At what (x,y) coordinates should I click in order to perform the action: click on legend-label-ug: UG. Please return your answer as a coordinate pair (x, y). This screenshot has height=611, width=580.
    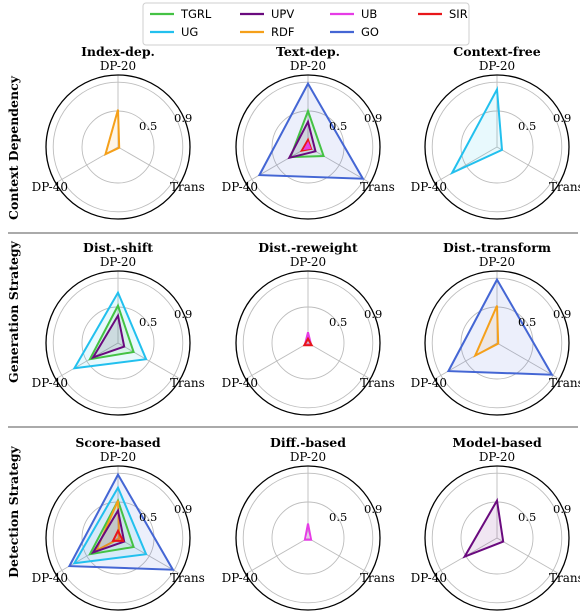
    Looking at the image, I should click on (189, 32).